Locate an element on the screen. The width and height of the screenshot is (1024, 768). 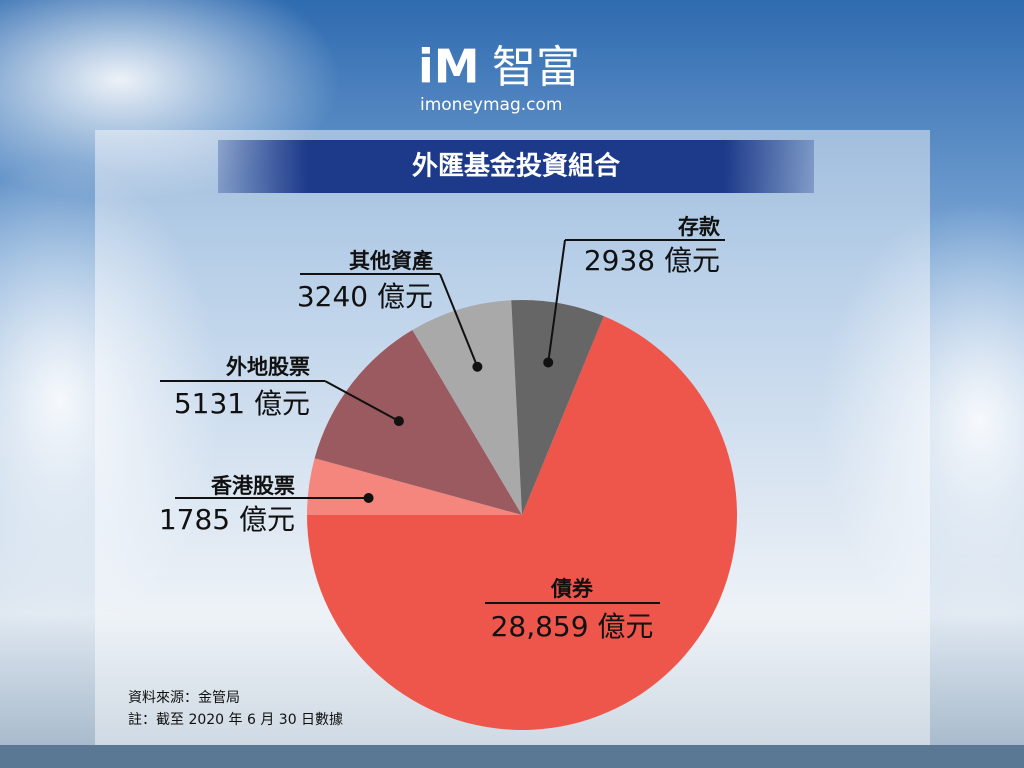
slice-value: 1785 億元 is located at coordinates (227, 519).